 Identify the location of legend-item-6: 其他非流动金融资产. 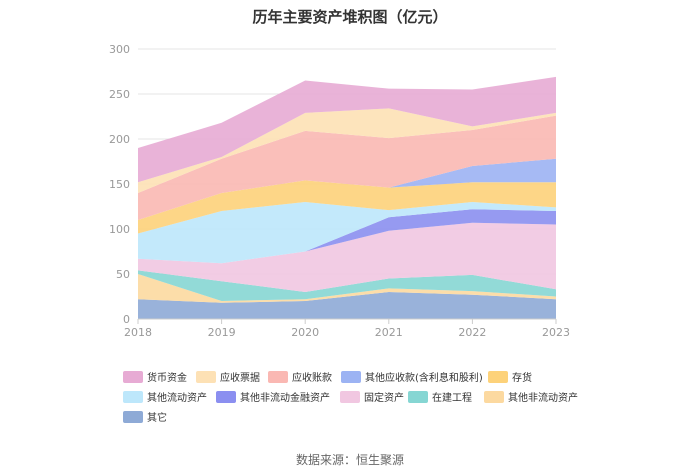
(273, 397).